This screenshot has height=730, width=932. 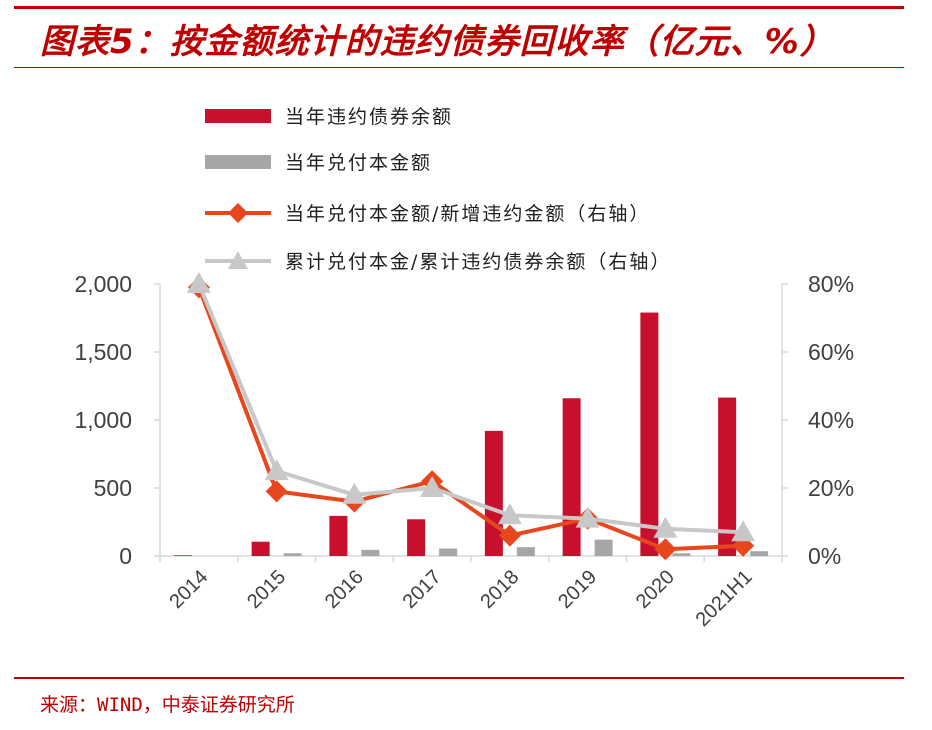 I want to click on x-tick-label: 2015, so click(x=266, y=589).